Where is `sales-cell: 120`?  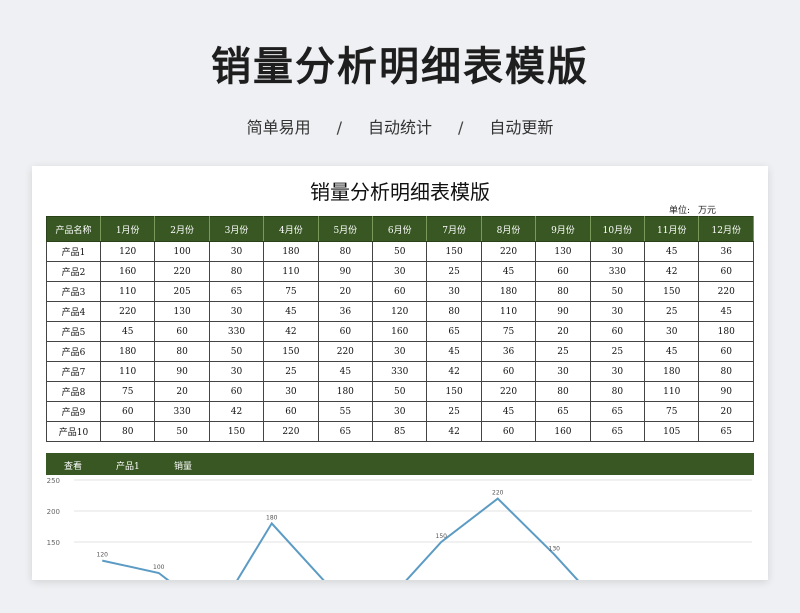 sales-cell: 120 is located at coordinates (127, 251).